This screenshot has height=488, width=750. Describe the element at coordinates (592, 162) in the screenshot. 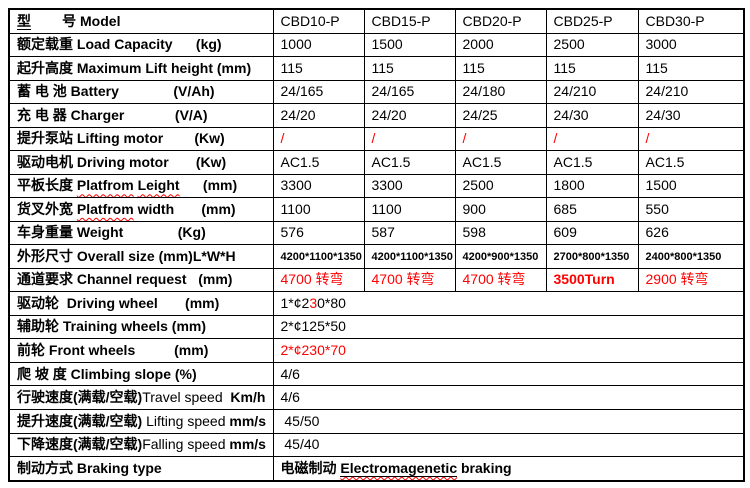

I see `driving-motor-value-cbd25-p: AC1.5` at that location.